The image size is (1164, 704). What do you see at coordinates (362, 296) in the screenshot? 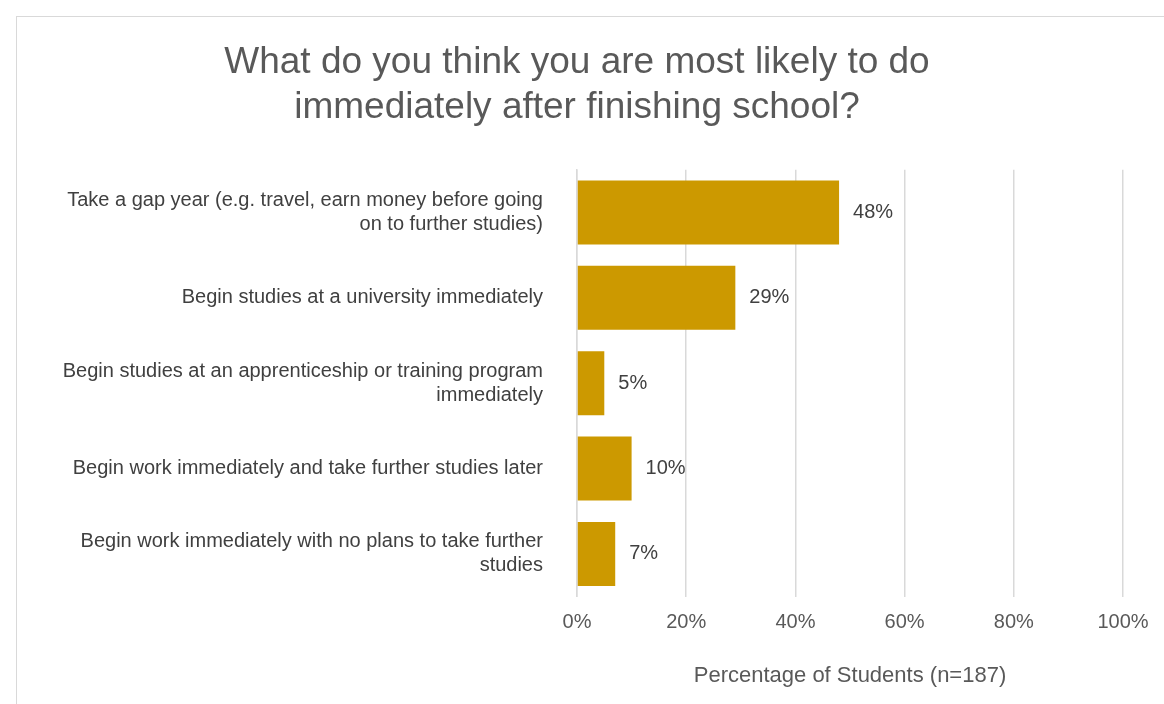
I see `y-tick-label: Begin studies at a university immediately` at bounding box center [362, 296].